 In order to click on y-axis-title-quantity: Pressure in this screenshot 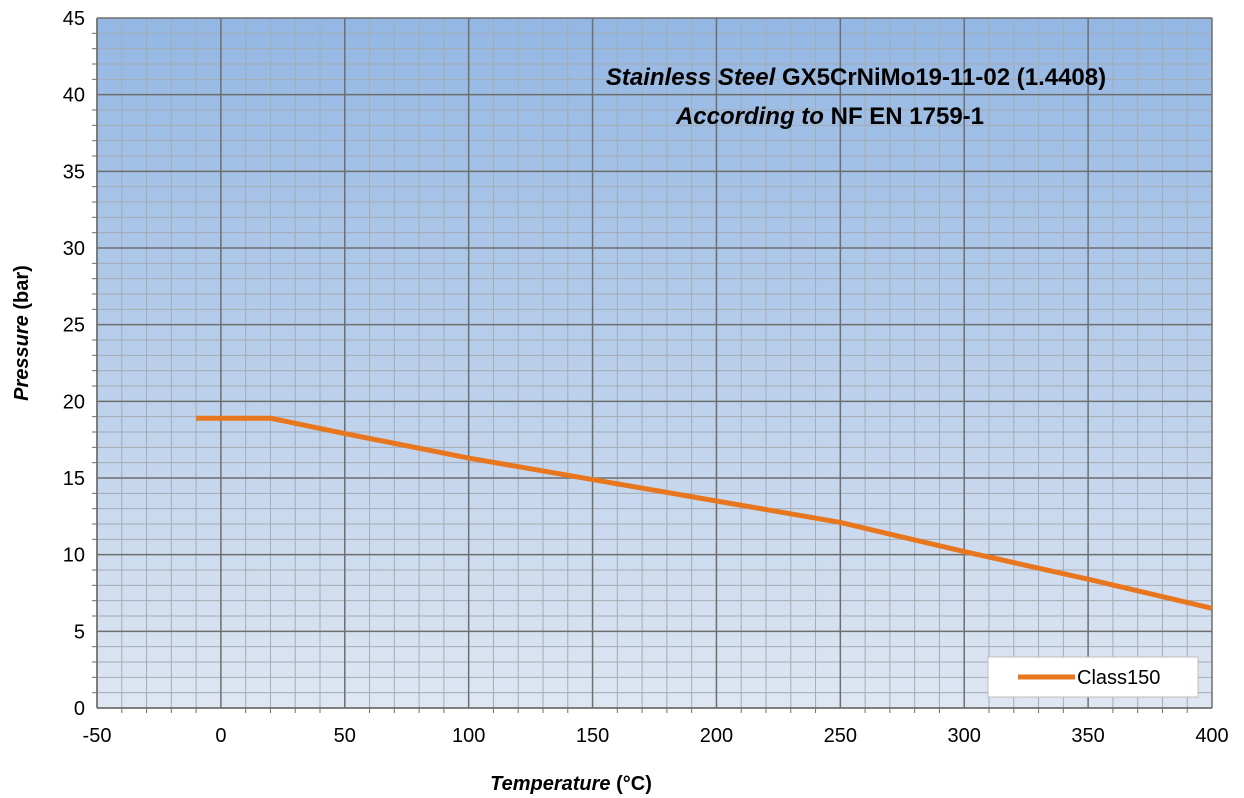, I will do `click(22, 358)`.